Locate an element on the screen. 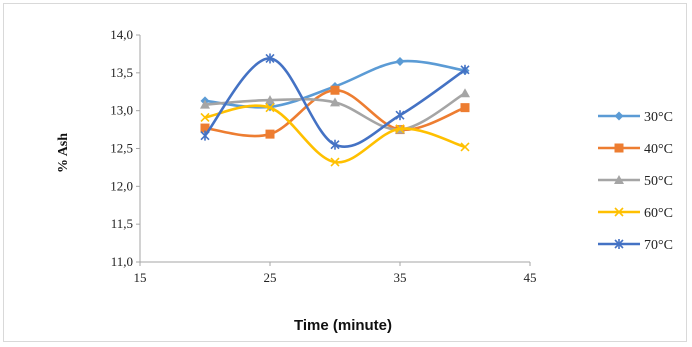 This screenshot has width=692, height=347. legend-item: 50°C is located at coordinates (635, 181).